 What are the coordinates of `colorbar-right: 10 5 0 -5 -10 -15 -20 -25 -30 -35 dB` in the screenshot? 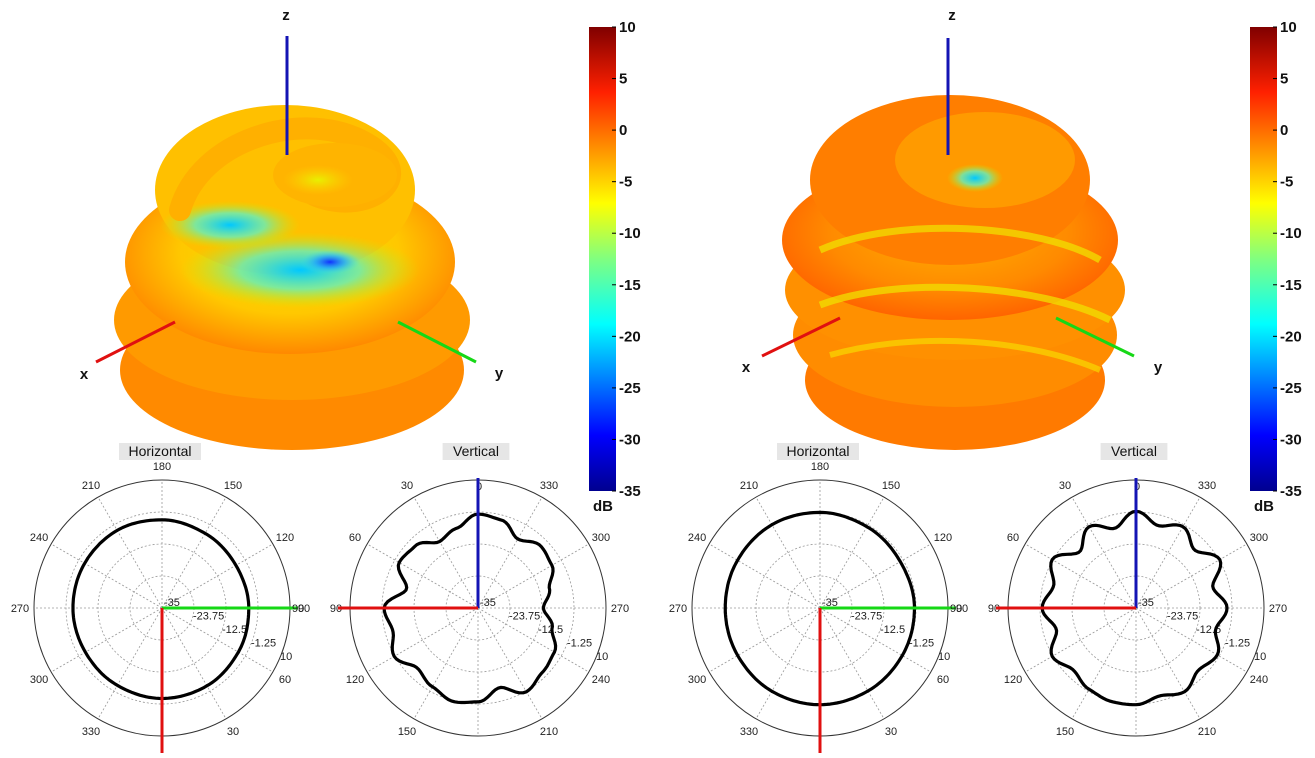 It's located at (1276, 267).